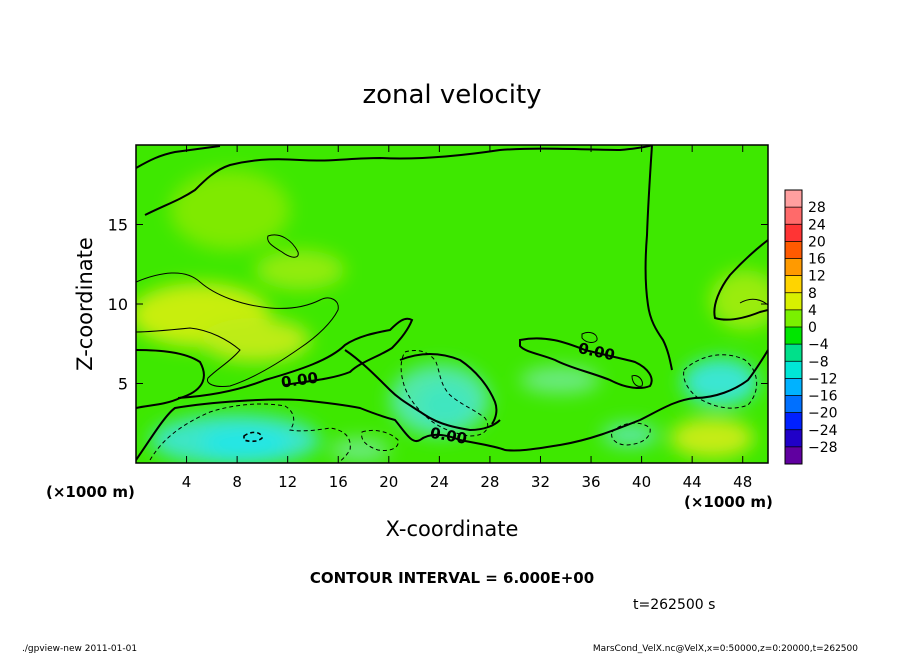  I want to click on x-tick-label: 24, so click(439, 482).